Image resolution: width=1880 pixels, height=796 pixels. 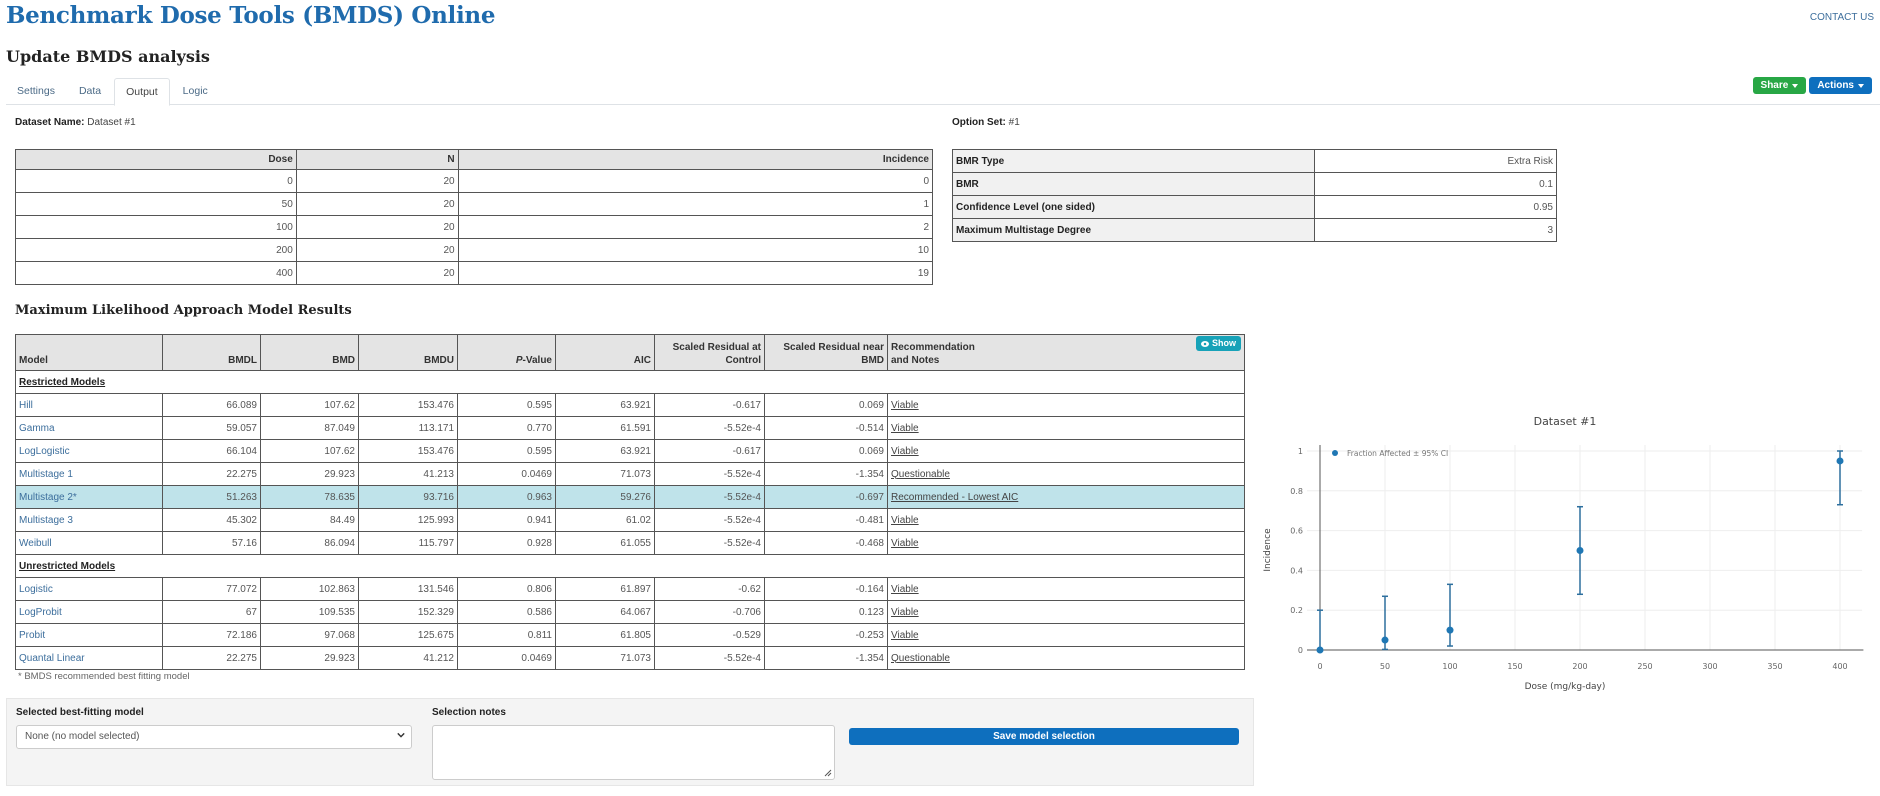 What do you see at coordinates (979, 122) in the screenshot?
I see `option-set-label: Option Set:` at bounding box center [979, 122].